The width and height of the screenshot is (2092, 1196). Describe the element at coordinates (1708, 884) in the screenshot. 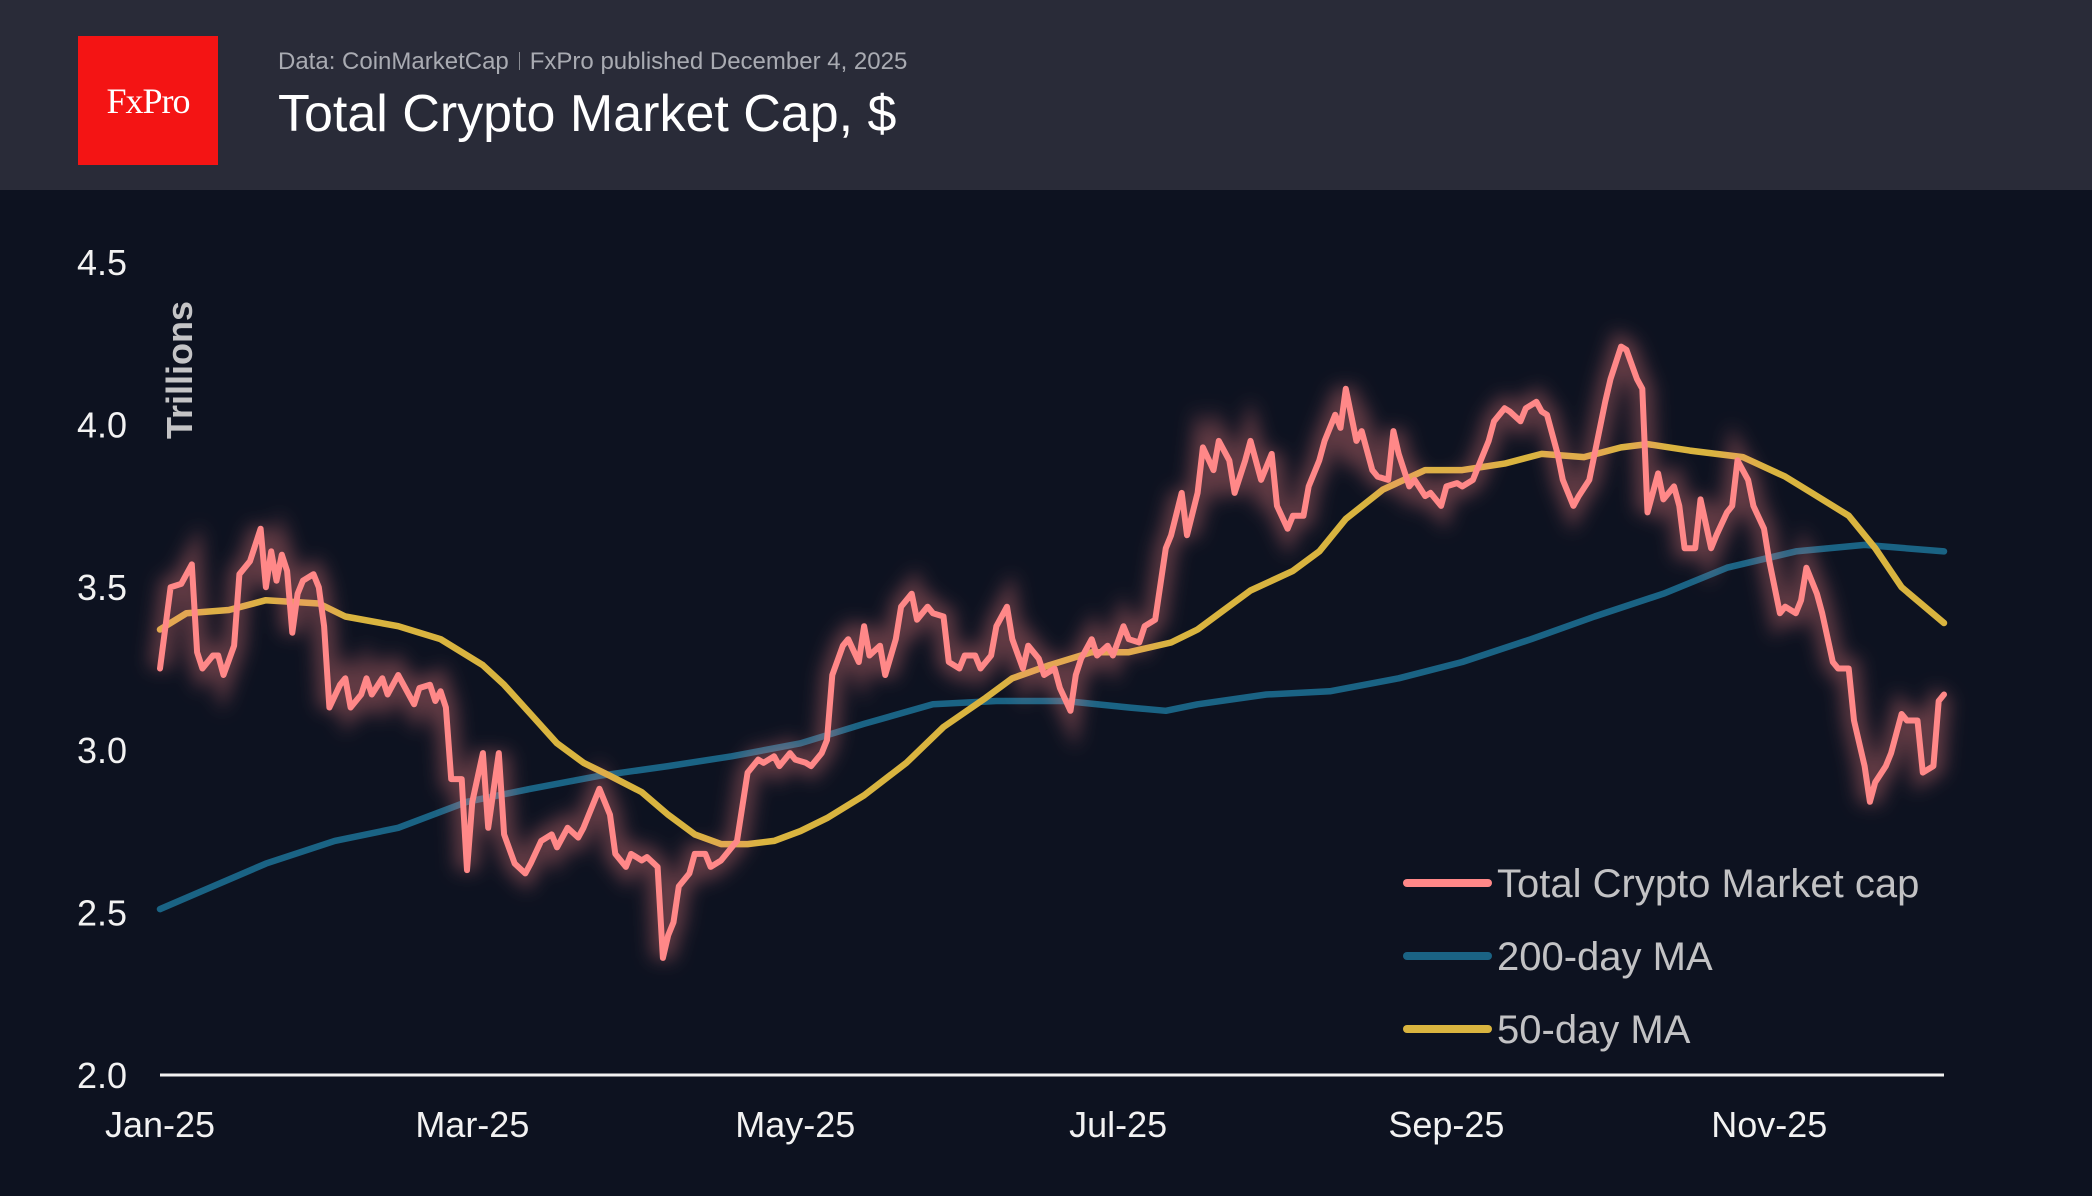

I see `legend-label: Total Crypto Market cap` at that location.